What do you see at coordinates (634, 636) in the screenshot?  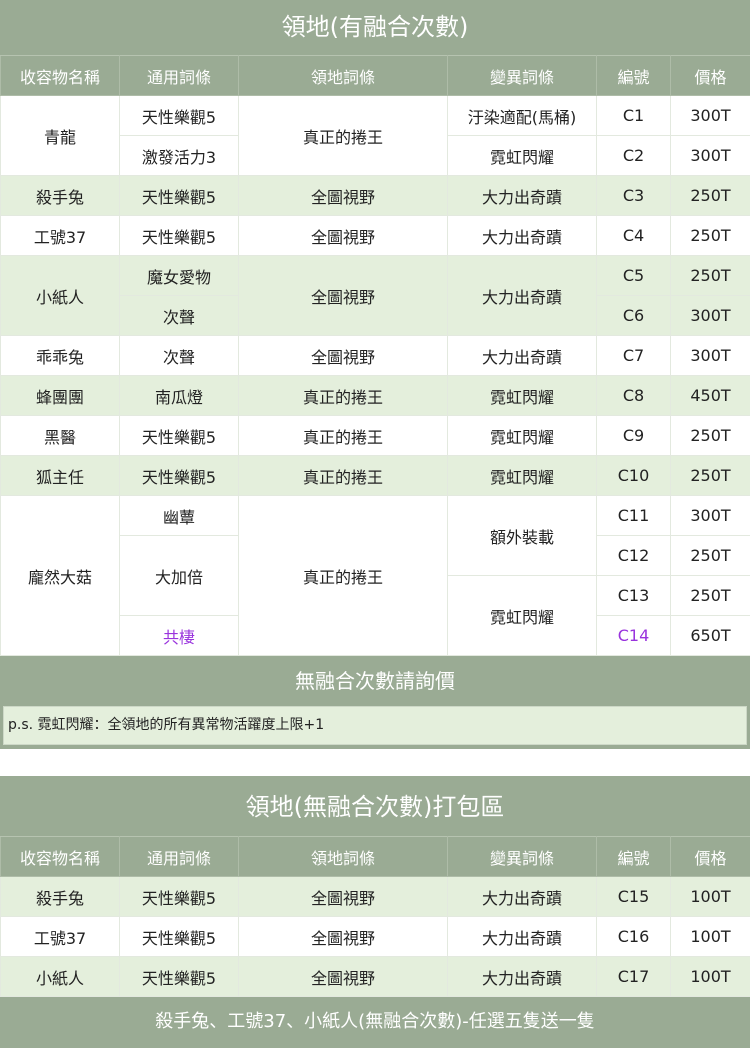 I see `cell-code-highlight: C14` at bounding box center [634, 636].